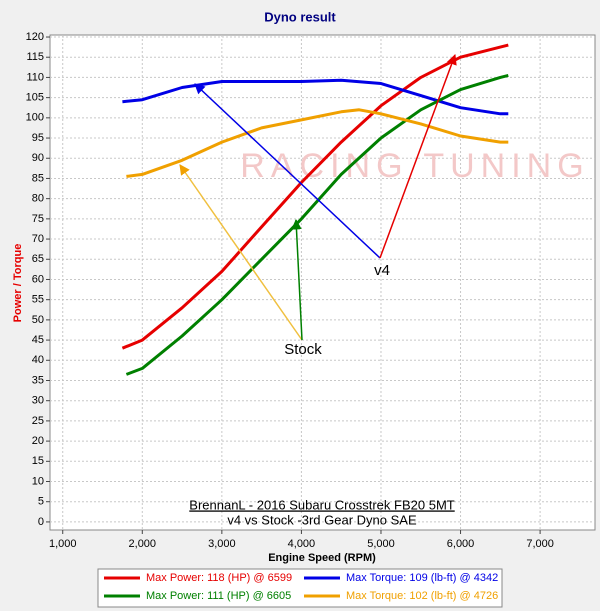  I want to click on legend-label: Max Torque: 102 (lb-ft) @ 4726, so click(422, 596).